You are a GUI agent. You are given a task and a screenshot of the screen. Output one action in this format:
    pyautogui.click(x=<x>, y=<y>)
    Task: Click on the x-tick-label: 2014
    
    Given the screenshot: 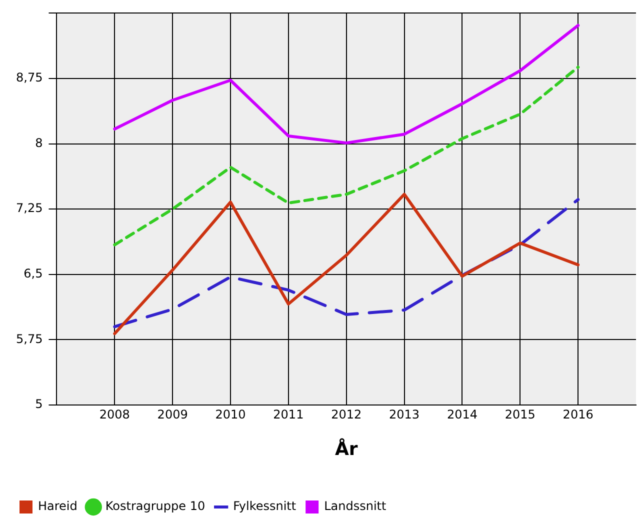 What is the action you would take?
    pyautogui.click(x=462, y=414)
    